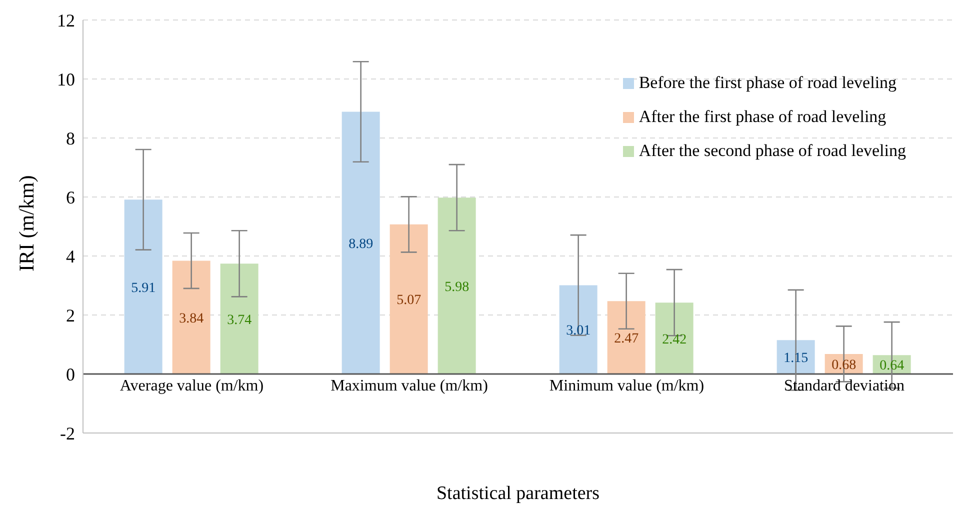 This screenshot has width=961, height=521. What do you see at coordinates (26, 223) in the screenshot?
I see `y-axis-title: IRI (m/km)` at bounding box center [26, 223].